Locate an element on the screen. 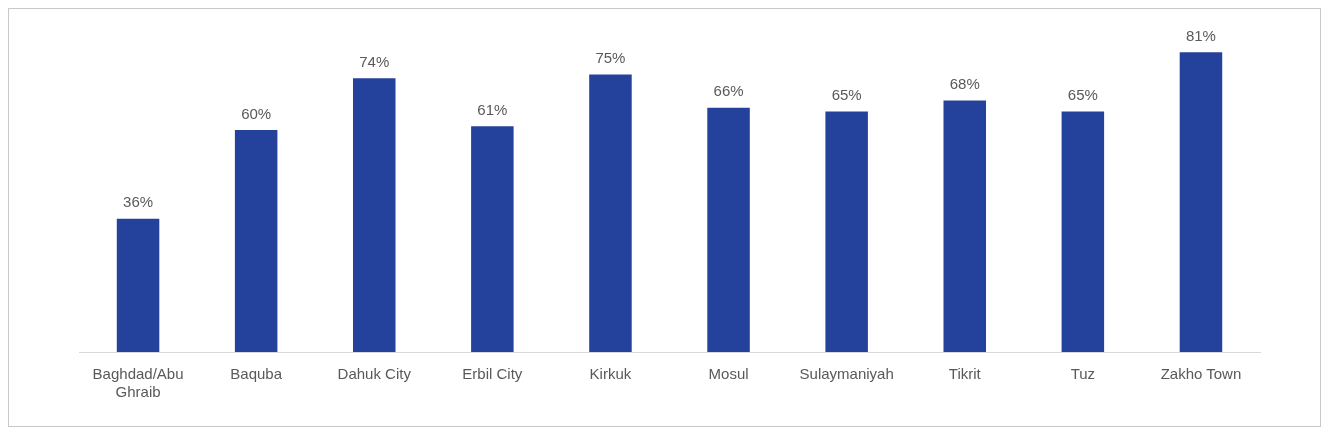 The image size is (1329, 435). x-tick-label: Zakho Town is located at coordinates (1201, 374).